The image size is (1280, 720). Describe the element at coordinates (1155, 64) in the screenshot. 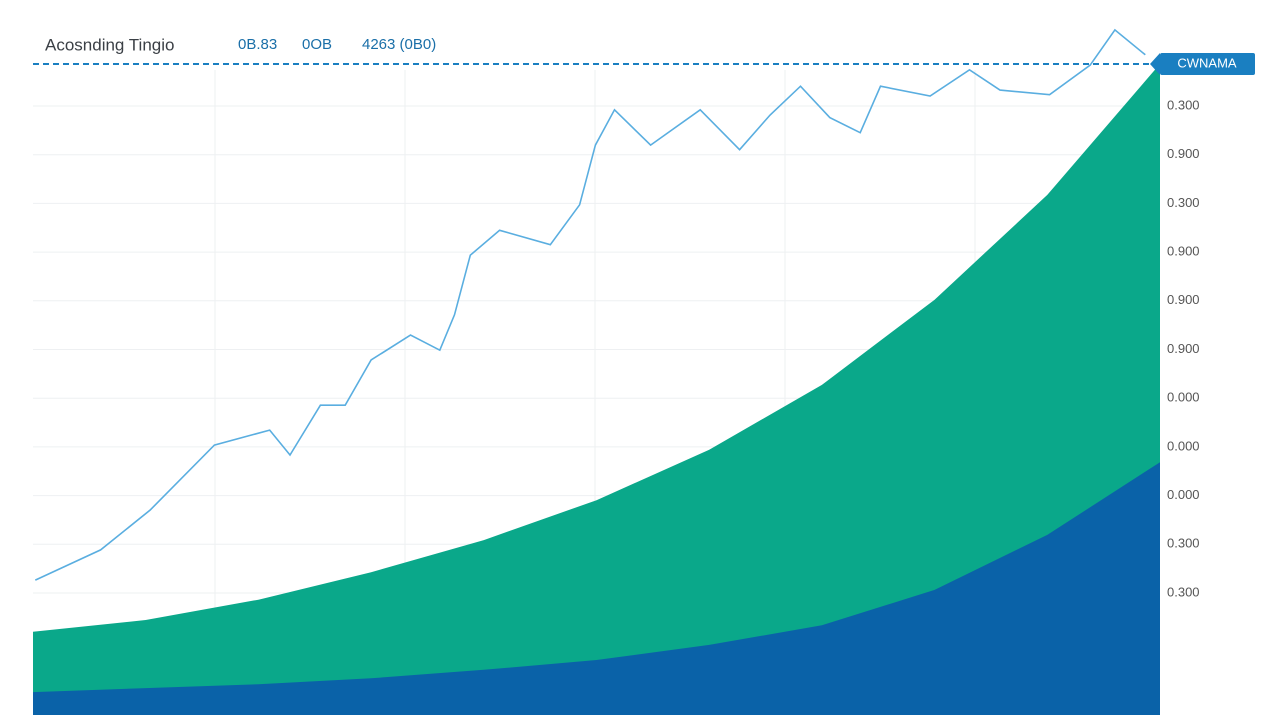

I see `price-tag-arrow` at that location.